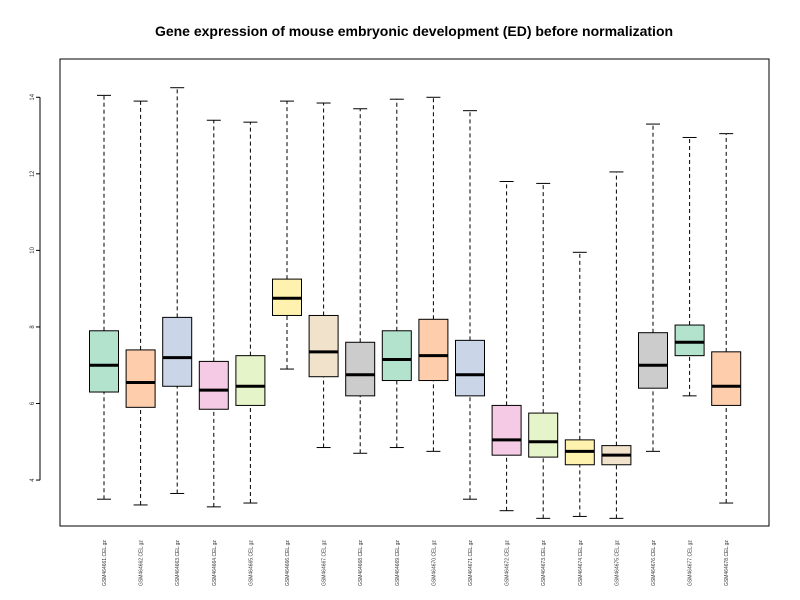  I want to click on x-tick-label: GSM464677.CEL.gz, so click(691, 563).